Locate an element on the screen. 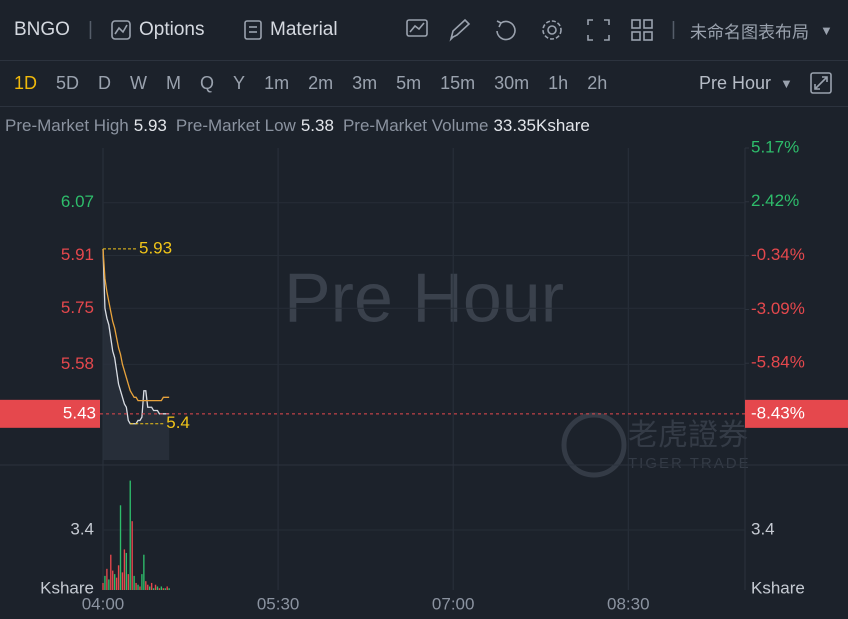  x-tick-label: 04:00 is located at coordinates (103, 603).